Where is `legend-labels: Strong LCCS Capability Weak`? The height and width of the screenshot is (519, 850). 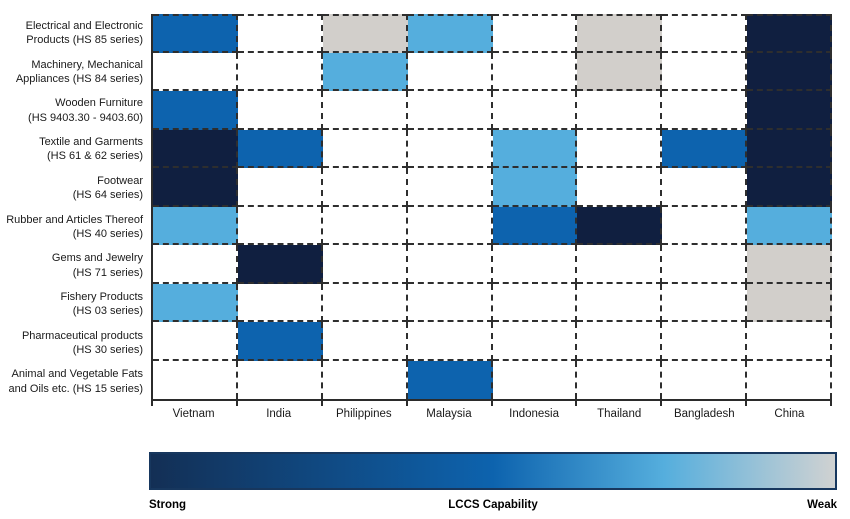
legend-labels: Strong LCCS Capability Weak is located at coordinates (493, 505).